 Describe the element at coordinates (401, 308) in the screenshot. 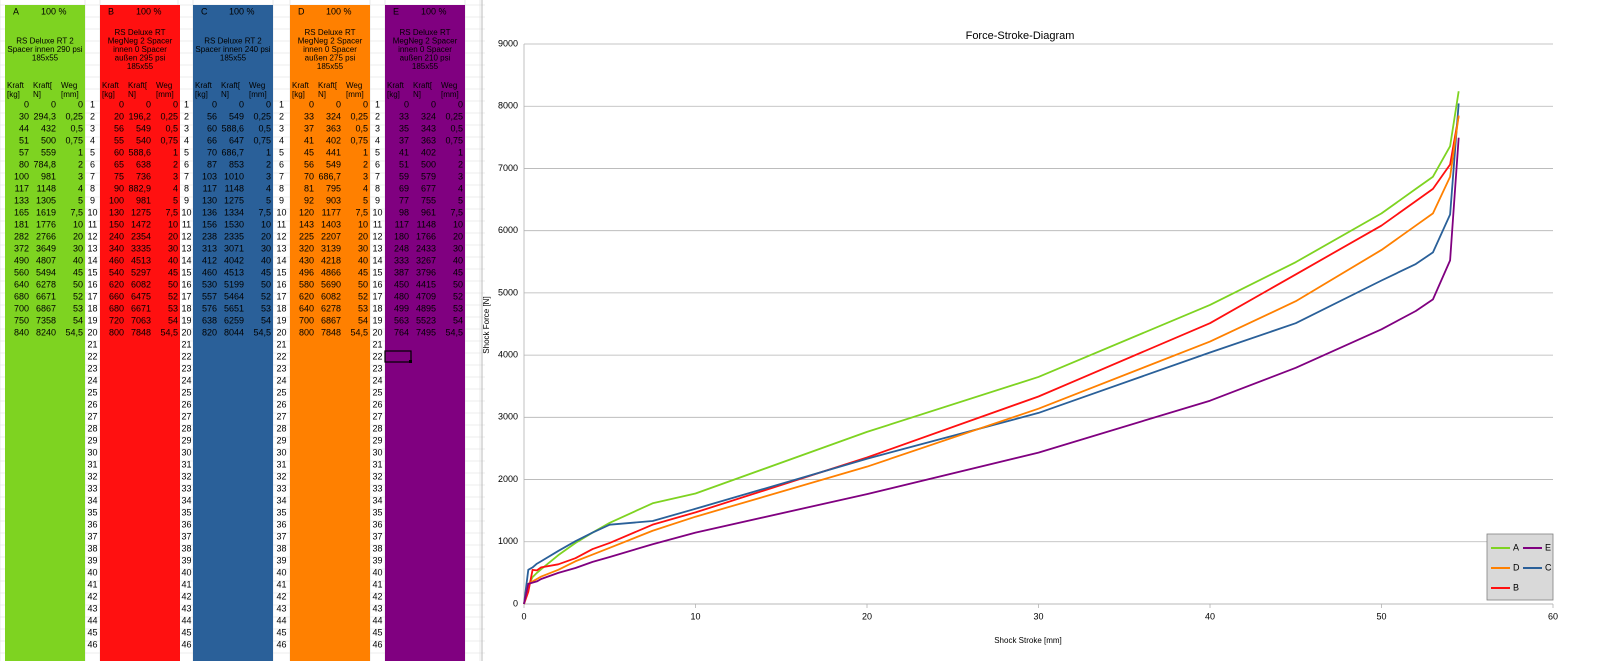

I see `cell-value: 499` at that location.